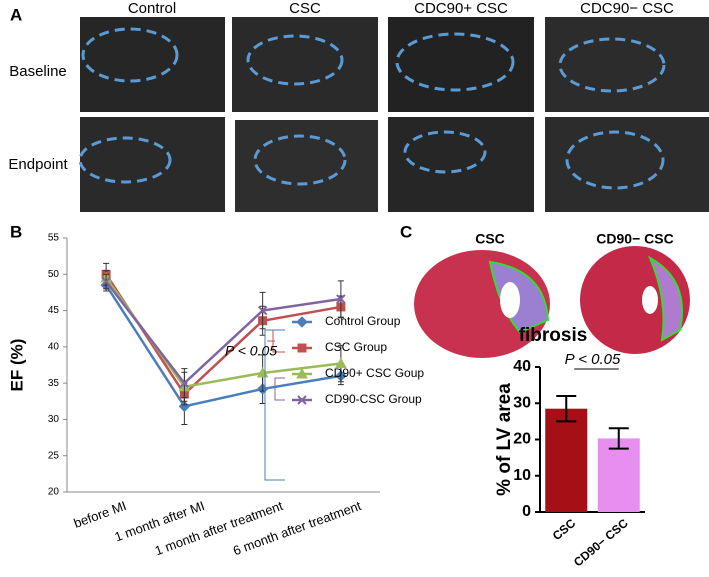  What do you see at coordinates (627, 8) in the screenshot?
I see `column-label: CDC90− CSC` at bounding box center [627, 8].